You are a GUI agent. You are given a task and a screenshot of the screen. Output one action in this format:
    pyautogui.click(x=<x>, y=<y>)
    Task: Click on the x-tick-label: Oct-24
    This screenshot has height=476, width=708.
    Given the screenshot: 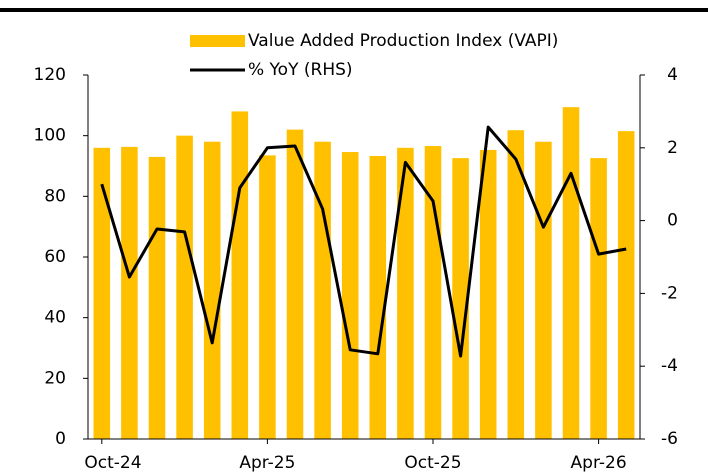 What is the action you would take?
    pyautogui.click(x=112, y=463)
    